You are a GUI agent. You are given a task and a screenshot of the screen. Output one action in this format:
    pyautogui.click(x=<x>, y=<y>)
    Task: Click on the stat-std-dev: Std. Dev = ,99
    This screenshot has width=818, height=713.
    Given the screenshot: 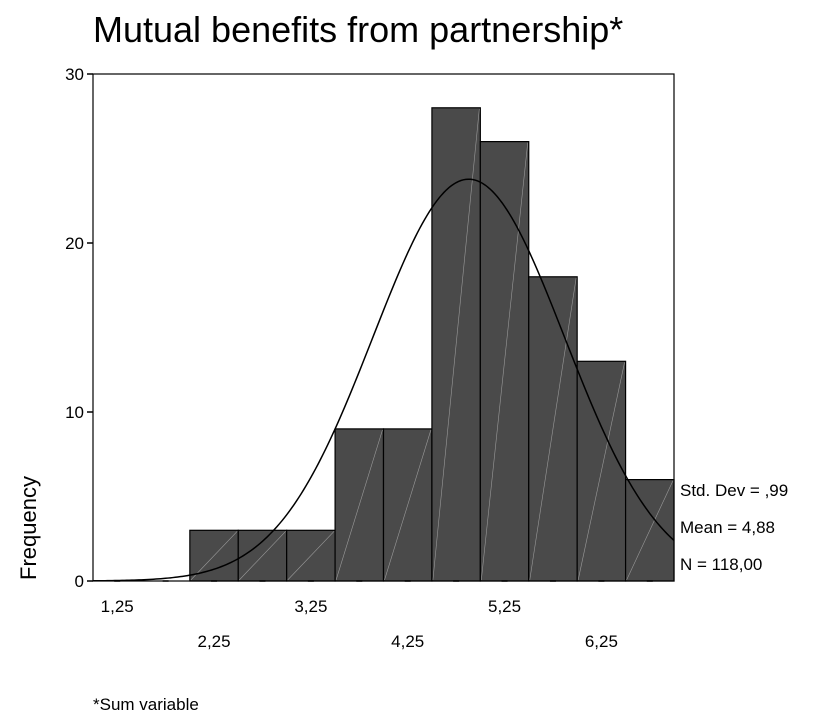 What is the action you would take?
    pyautogui.click(x=734, y=490)
    